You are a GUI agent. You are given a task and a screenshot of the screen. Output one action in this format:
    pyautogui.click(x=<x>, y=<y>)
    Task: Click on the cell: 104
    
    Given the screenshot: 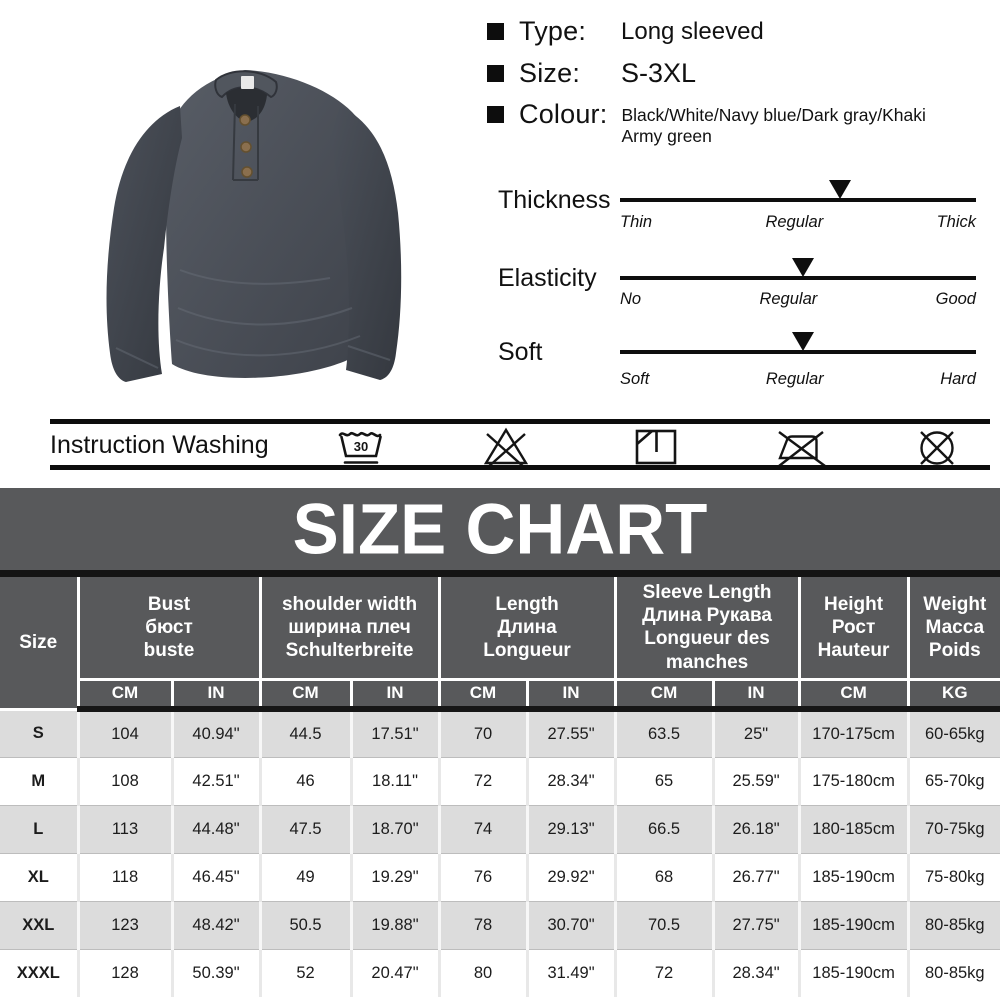 What is the action you would take?
    pyautogui.click(x=126, y=733)
    